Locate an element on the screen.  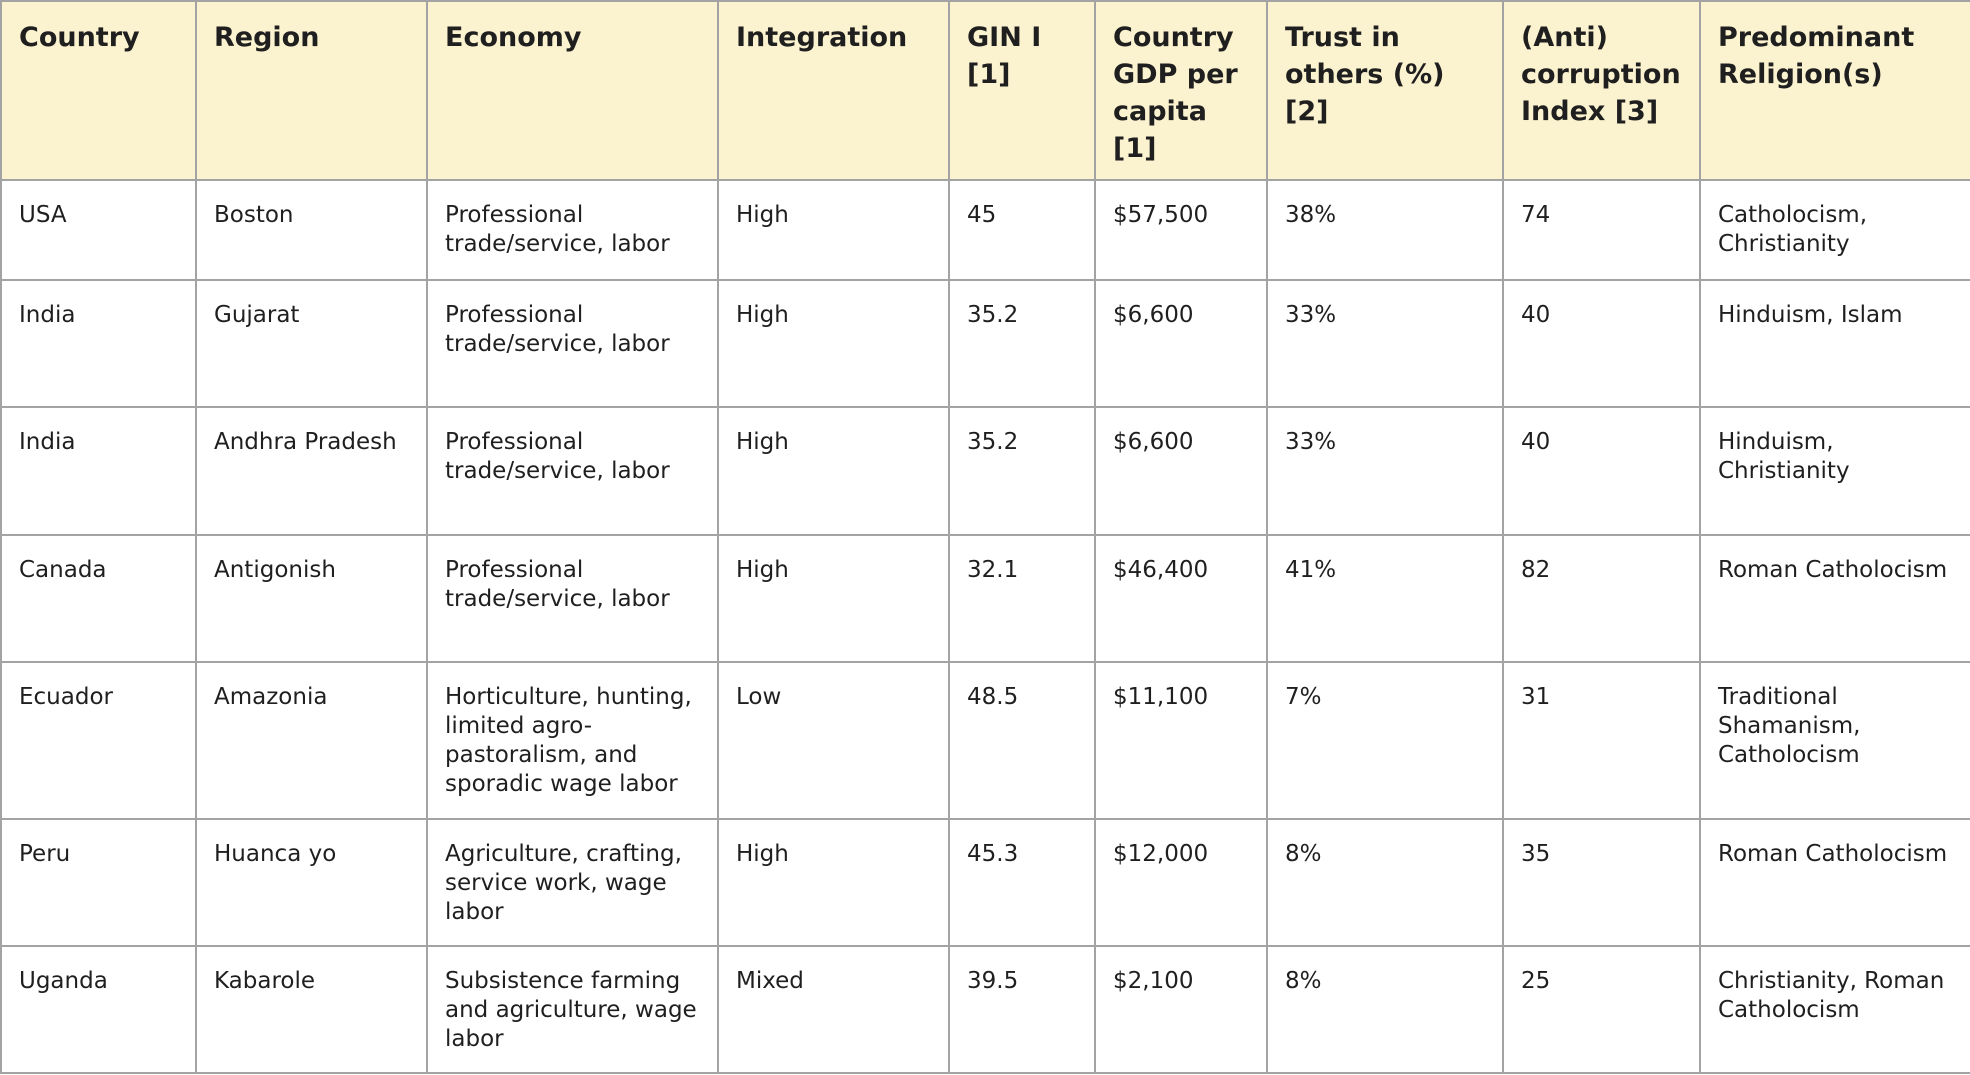
cell-gdp-per-capita: $46,400 is located at coordinates (1181, 598).